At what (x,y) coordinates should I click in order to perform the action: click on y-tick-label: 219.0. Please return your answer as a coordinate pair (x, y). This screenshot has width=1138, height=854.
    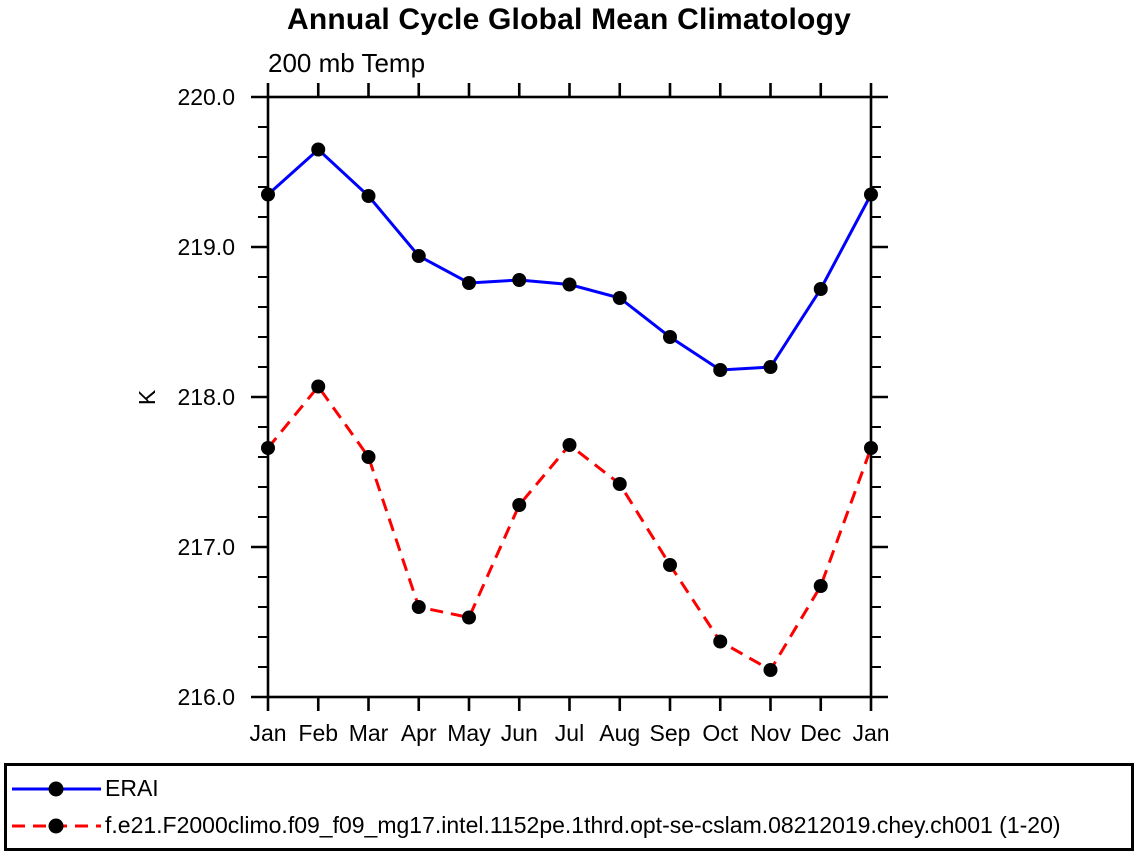
    Looking at the image, I should click on (206, 247).